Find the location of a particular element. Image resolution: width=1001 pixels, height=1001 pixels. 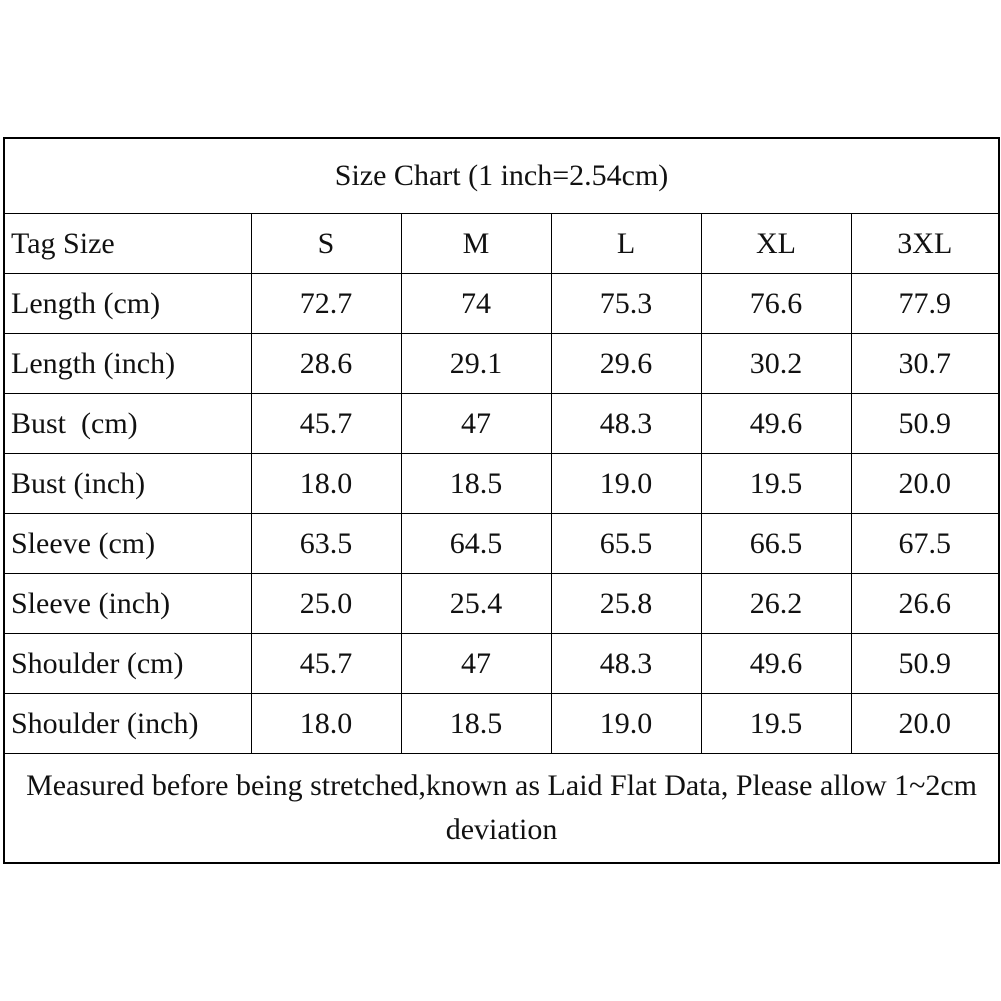

cell: 29.1 is located at coordinates (476, 363).